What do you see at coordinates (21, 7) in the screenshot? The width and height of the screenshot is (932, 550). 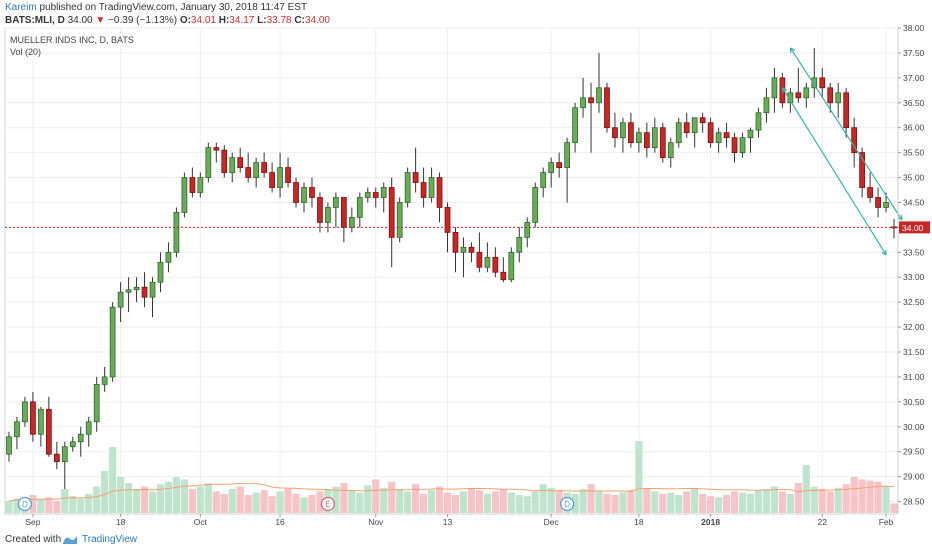 I see `author-link: Kareim` at bounding box center [21, 7].